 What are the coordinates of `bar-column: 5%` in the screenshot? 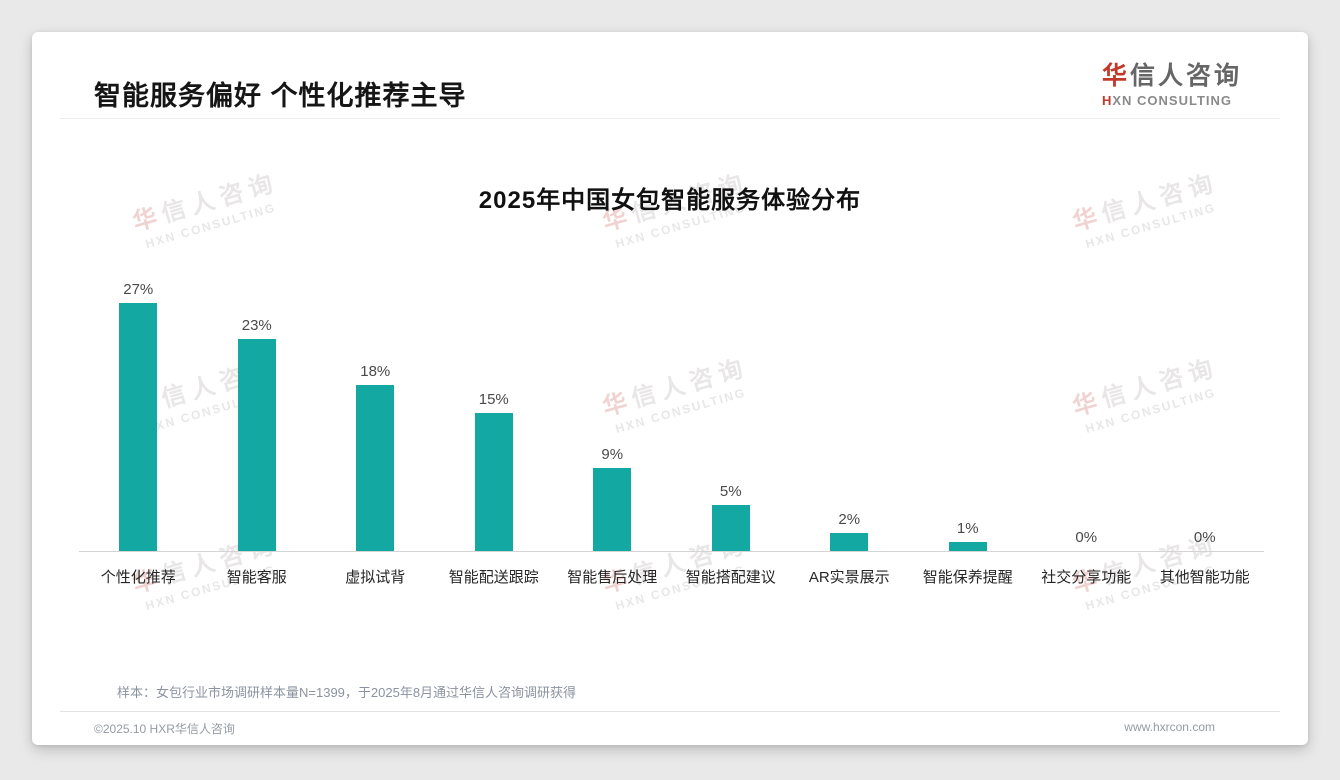 It's located at (731, 406).